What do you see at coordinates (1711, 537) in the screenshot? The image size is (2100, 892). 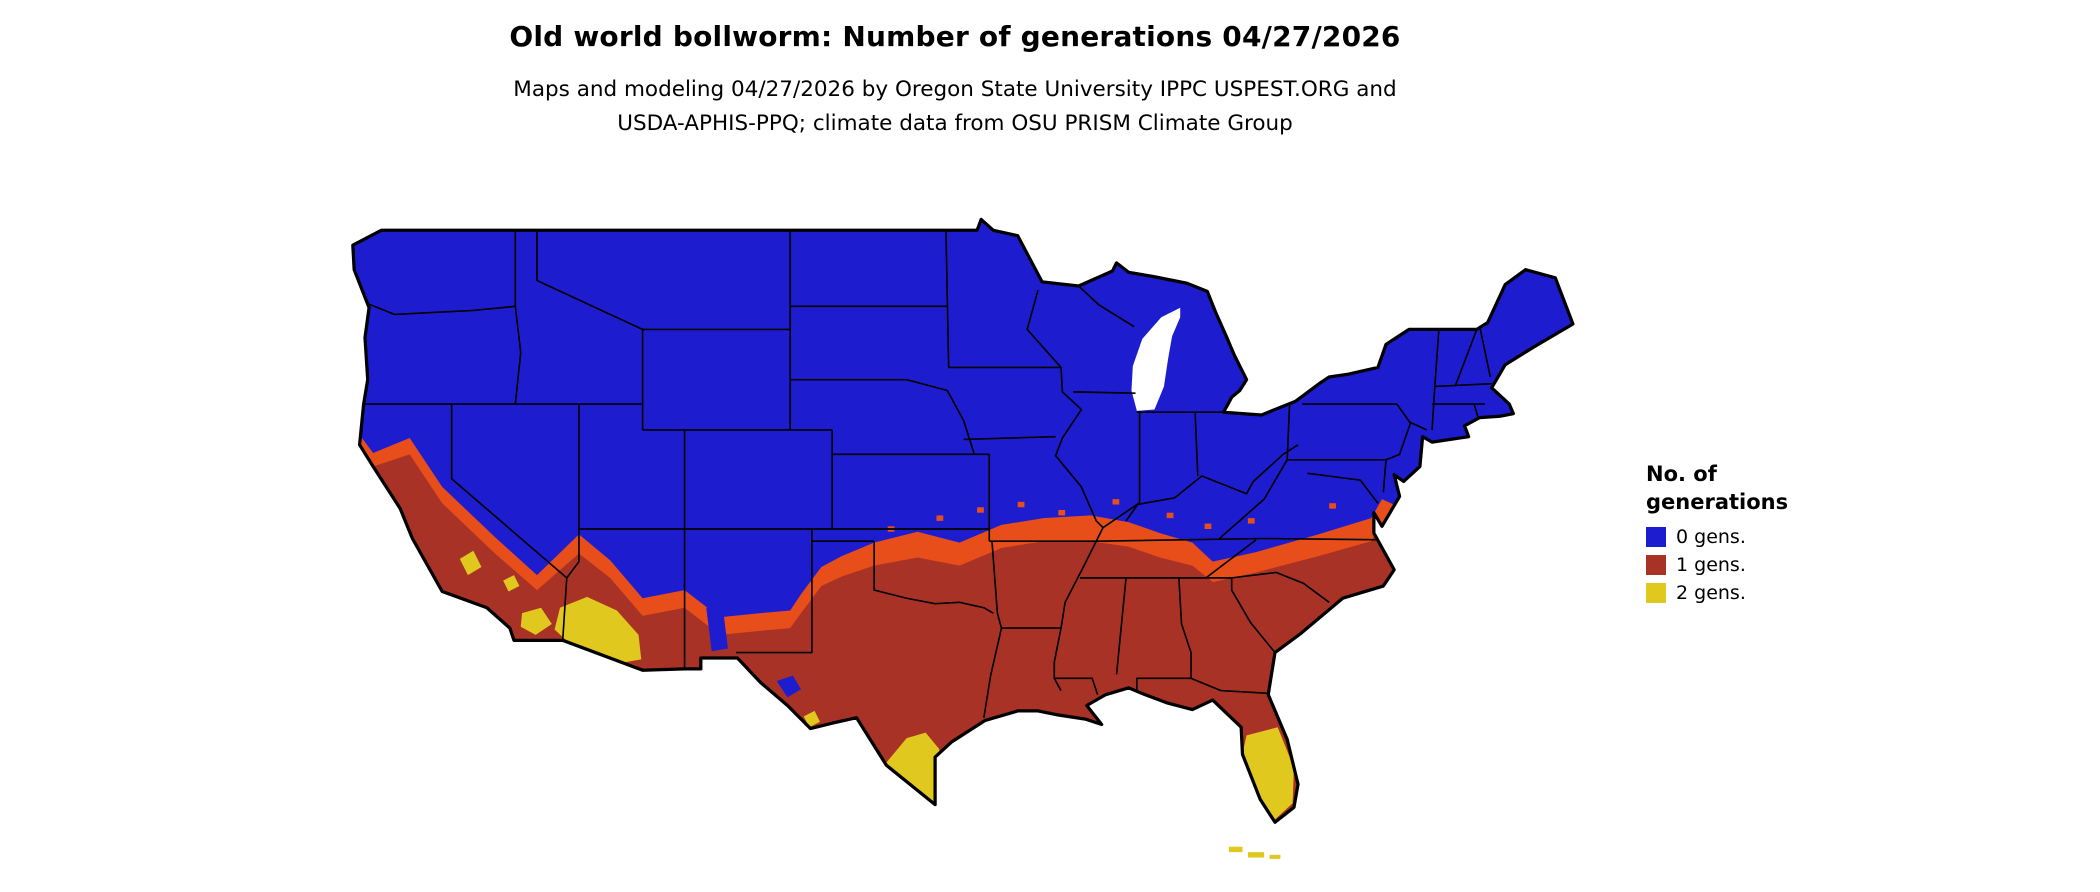 I see `legend-label-0-gens: 0 gens.` at bounding box center [1711, 537].